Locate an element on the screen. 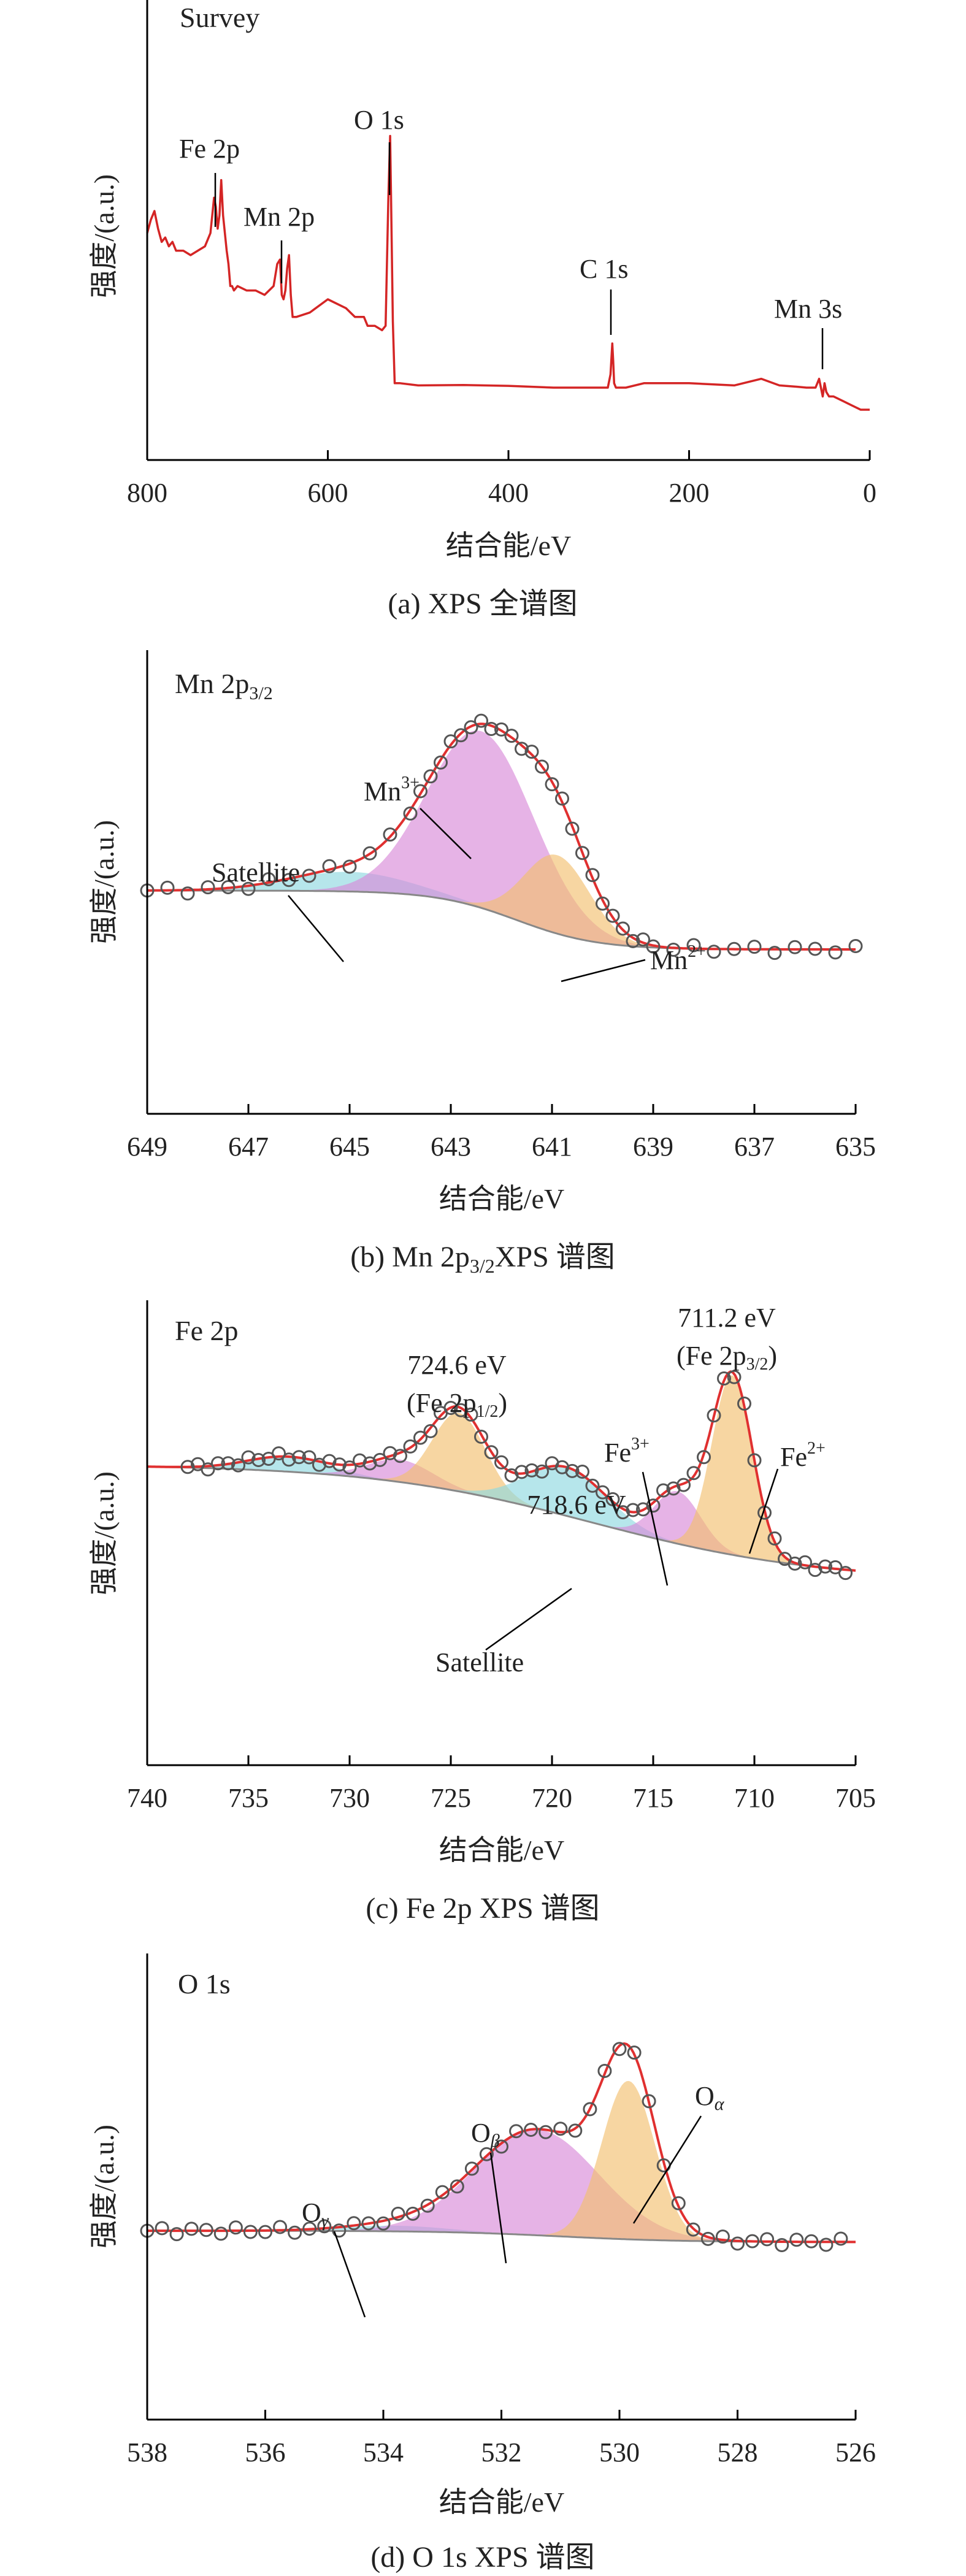 This screenshot has height=2576, width=966. panel-c-label-fe2p12: (Fe 2p1/2) is located at coordinates (457, 1404).